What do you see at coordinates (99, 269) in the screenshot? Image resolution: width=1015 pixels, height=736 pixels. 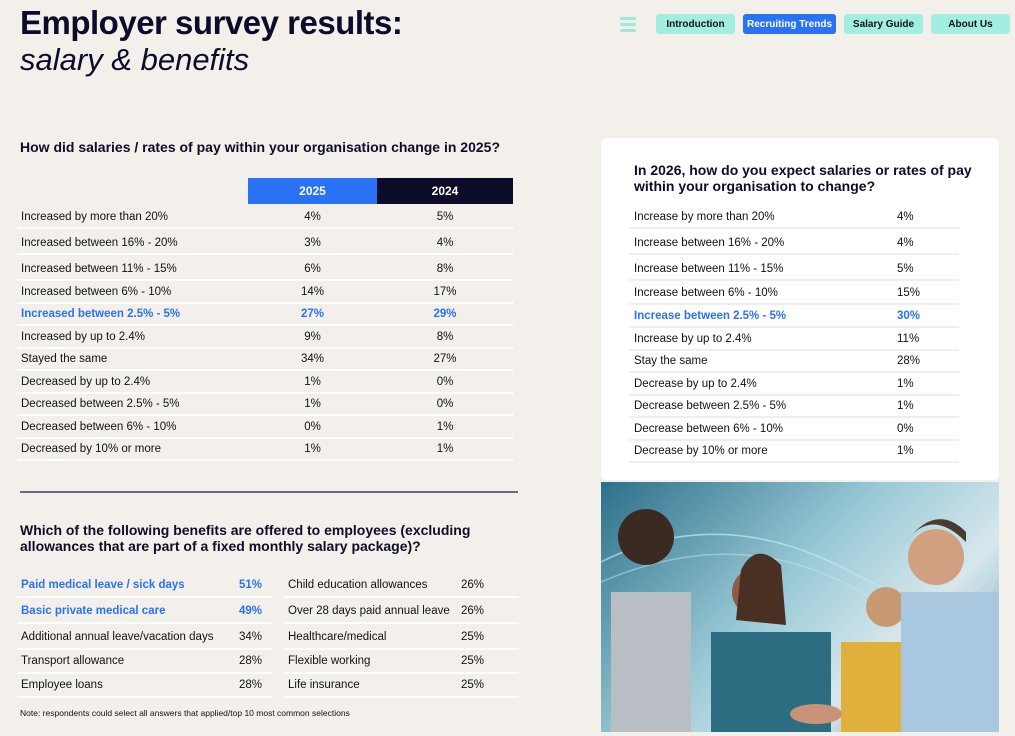 I see `row-label: Increased between 11% - 15%` at bounding box center [99, 269].